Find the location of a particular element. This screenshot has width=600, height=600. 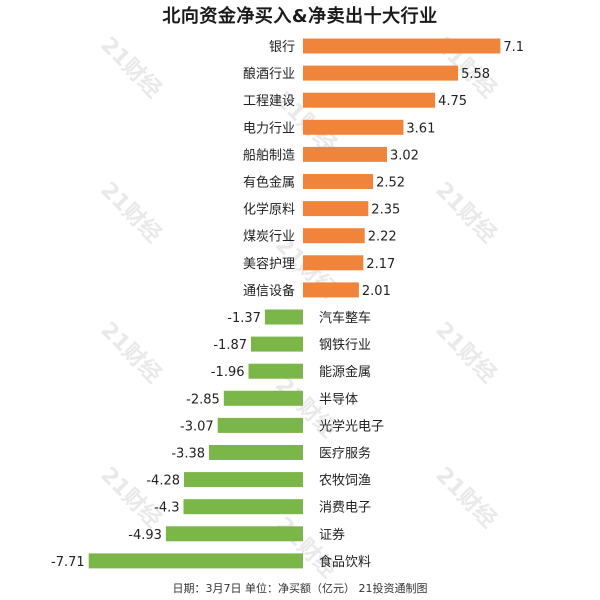

category-label: 工程建设 is located at coordinates (269, 101).